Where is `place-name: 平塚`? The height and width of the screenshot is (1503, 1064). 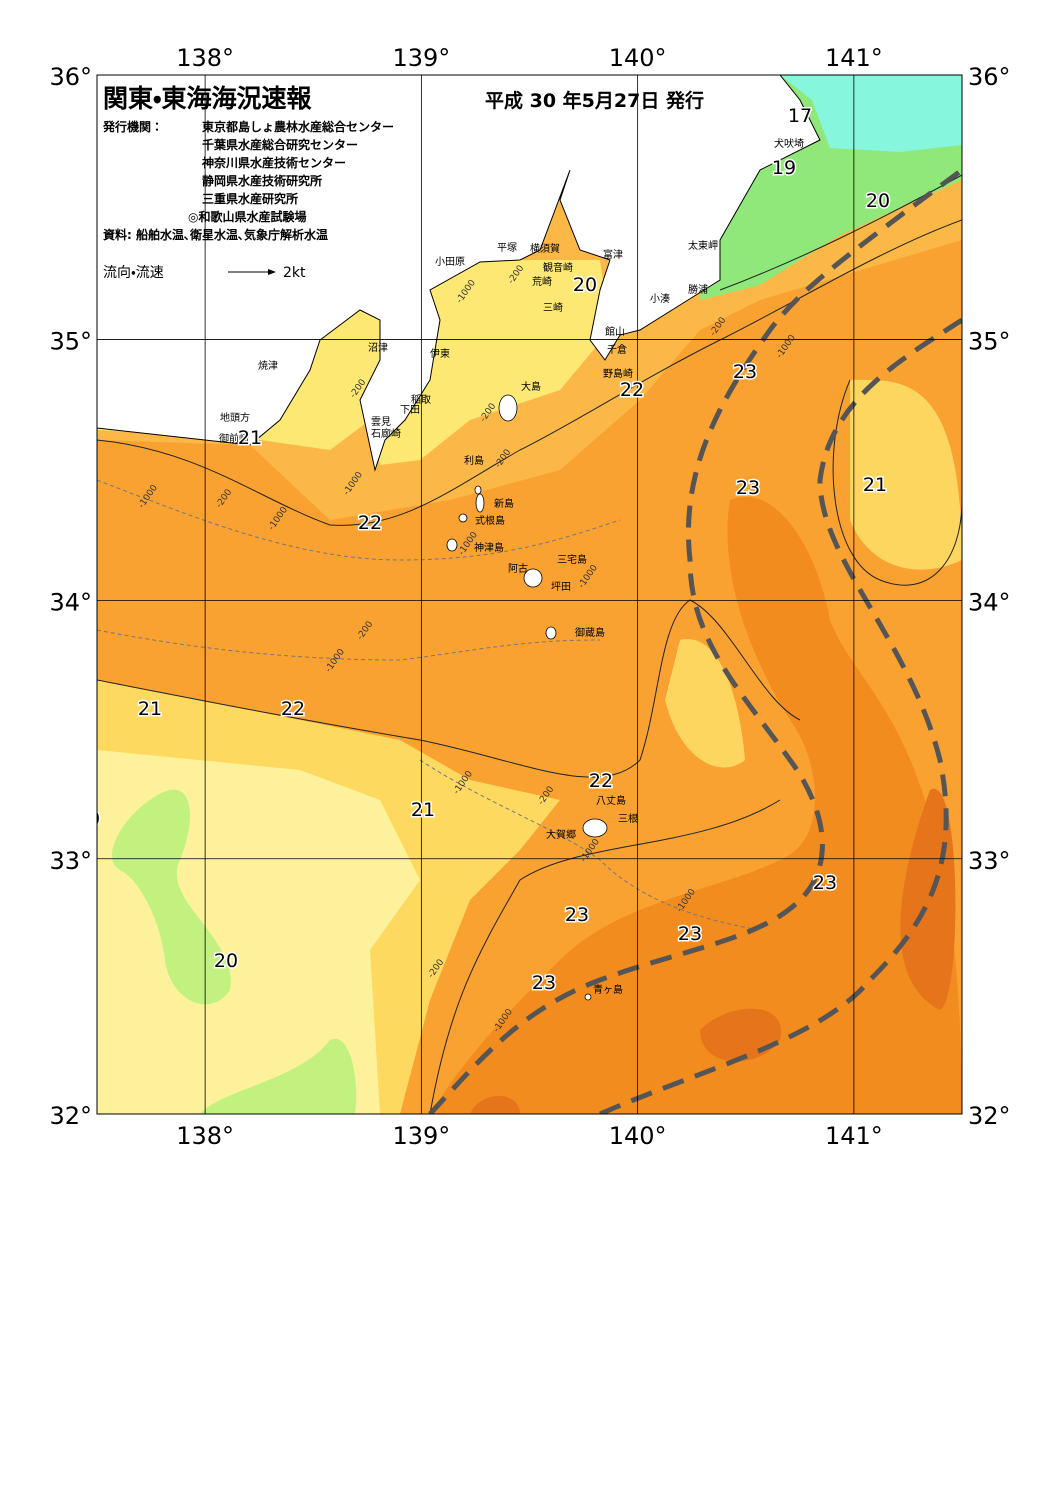
place-name: 平塚 is located at coordinates (507, 248).